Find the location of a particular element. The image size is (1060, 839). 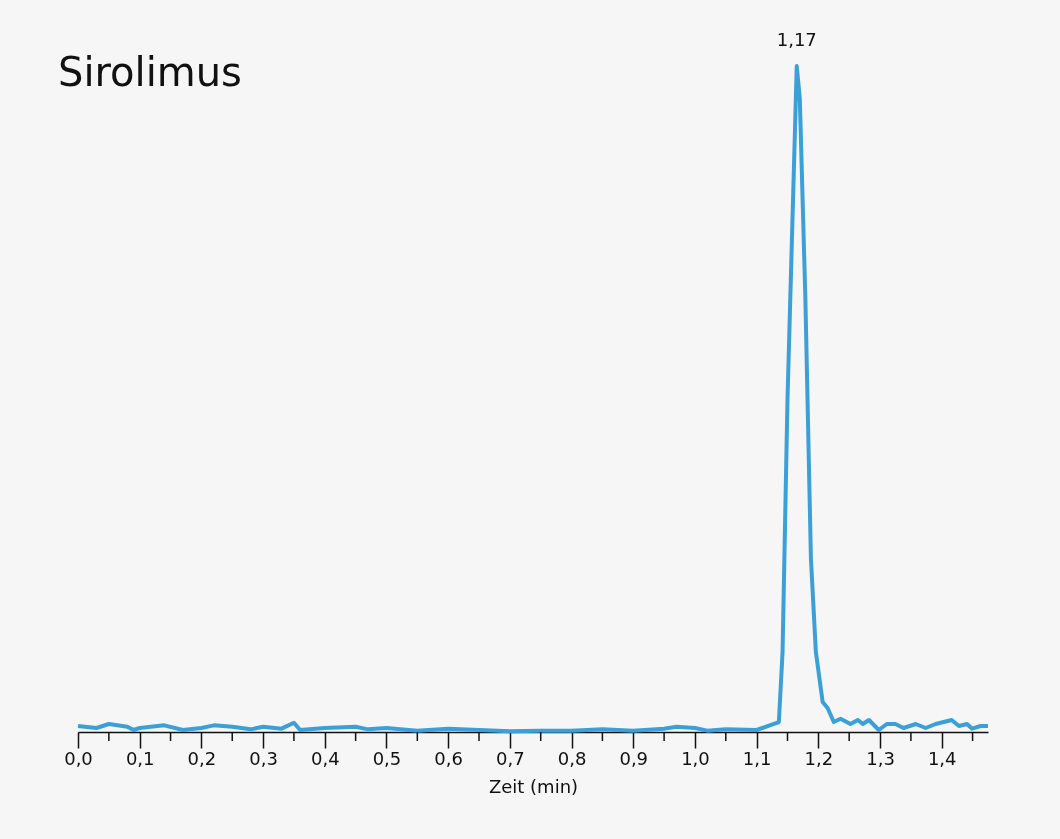

x-tick-label: 1,4 is located at coordinates (942, 758).